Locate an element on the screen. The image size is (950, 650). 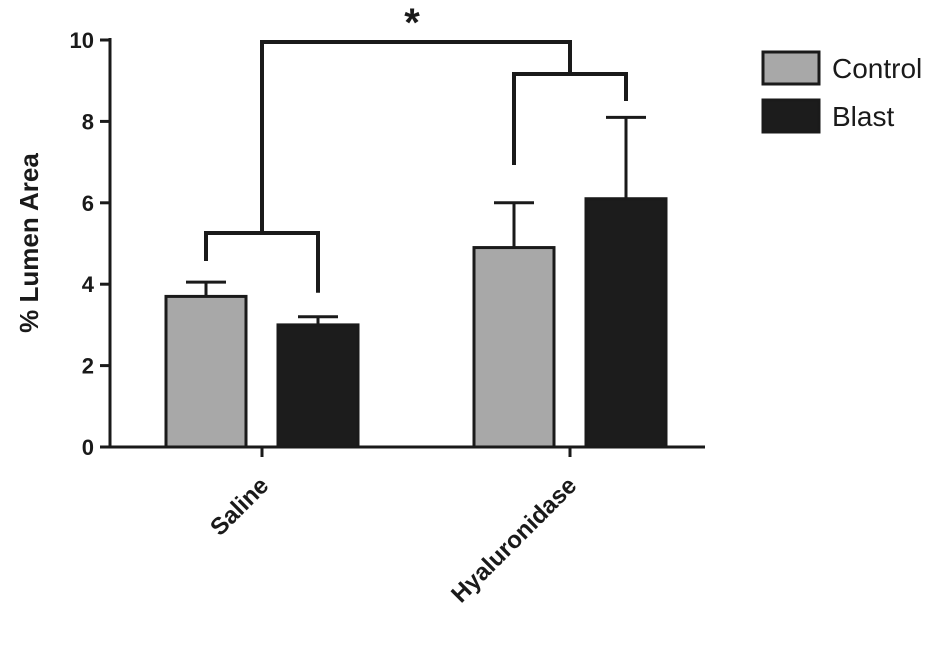
y-tick-label-5: 10 is located at coordinates (82, 40).